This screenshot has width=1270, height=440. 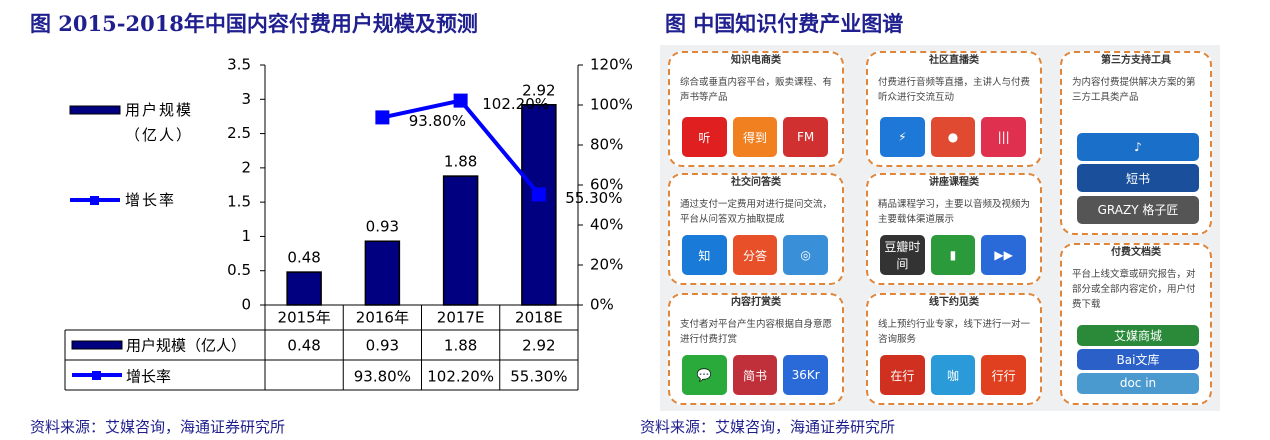 What do you see at coordinates (756, 182) in the screenshot?
I see `group-title: 社交问答类` at bounding box center [756, 182].